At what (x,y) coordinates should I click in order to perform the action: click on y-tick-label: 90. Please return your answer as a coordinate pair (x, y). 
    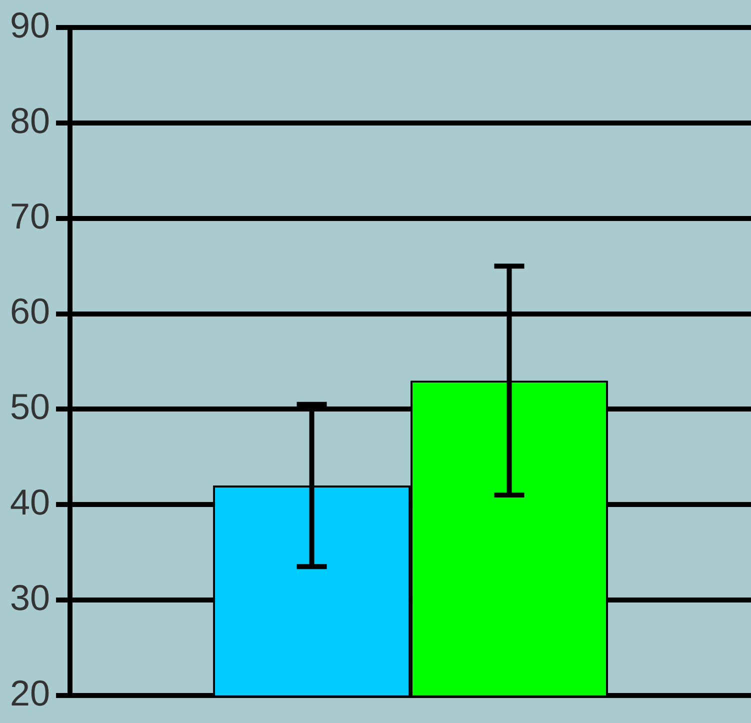
    Looking at the image, I should click on (30, 25).